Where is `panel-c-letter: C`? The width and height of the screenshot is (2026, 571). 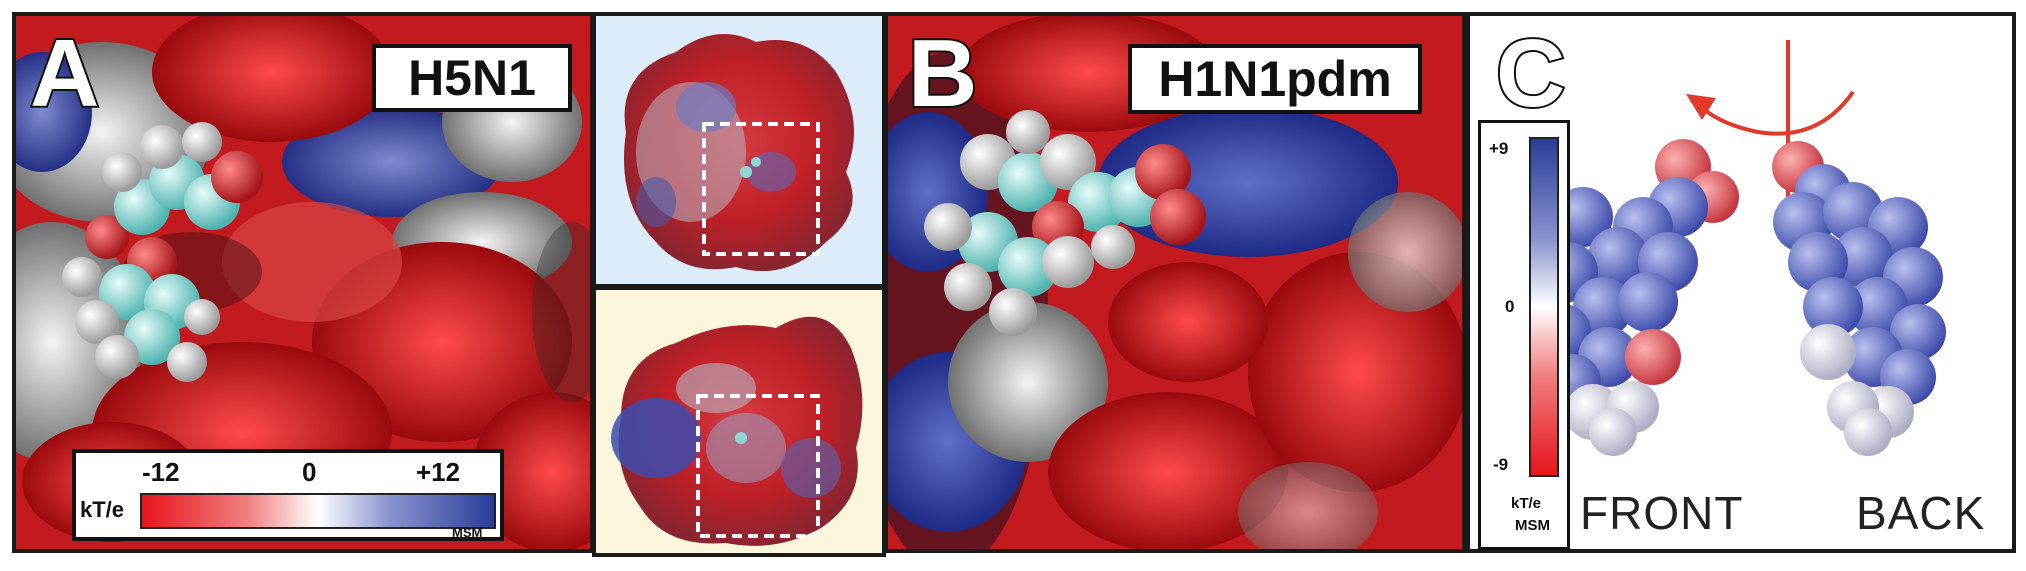 panel-c-letter: C is located at coordinates (1530, 73).